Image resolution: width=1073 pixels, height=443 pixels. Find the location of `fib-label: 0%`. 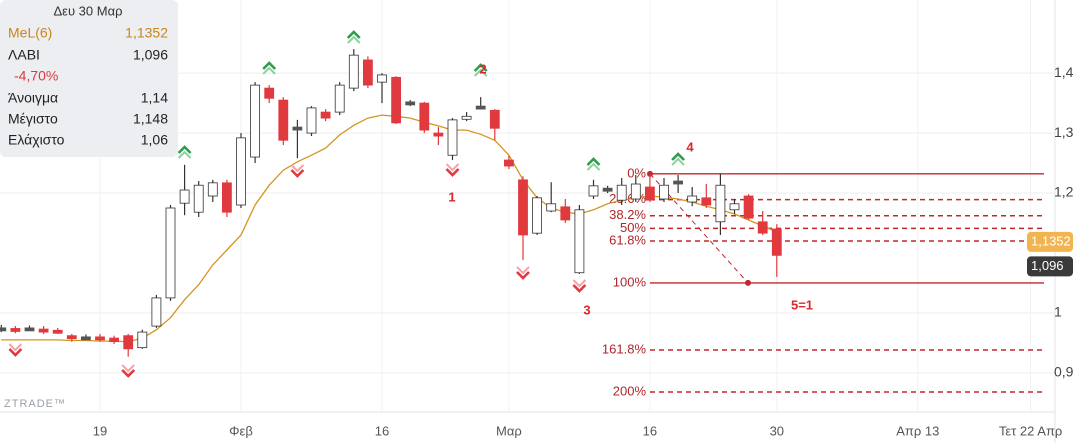

fib-label: 0% is located at coordinates (636, 172).